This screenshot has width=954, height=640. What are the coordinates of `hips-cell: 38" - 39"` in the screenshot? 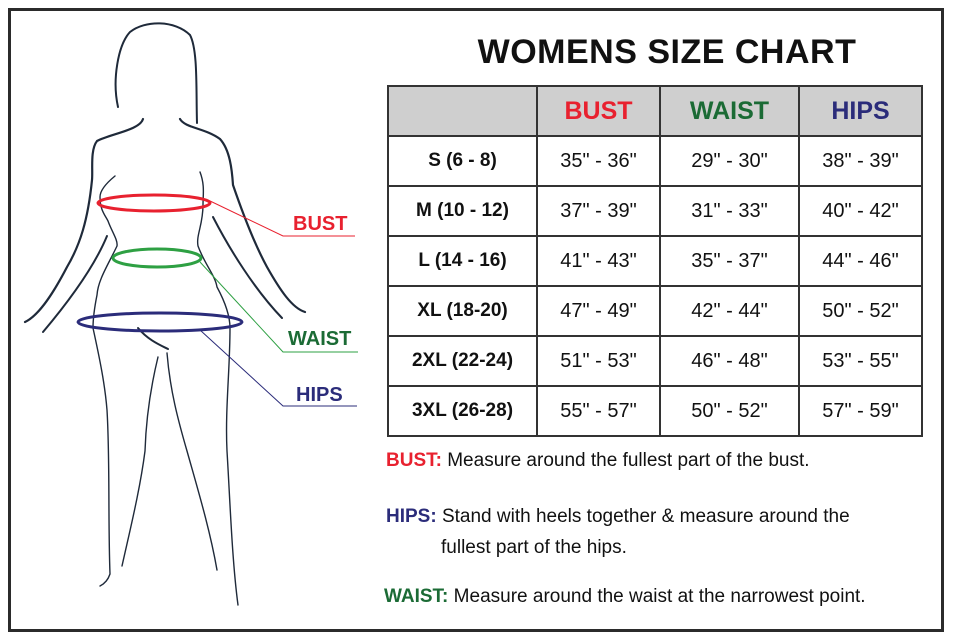 It's located at (860, 161).